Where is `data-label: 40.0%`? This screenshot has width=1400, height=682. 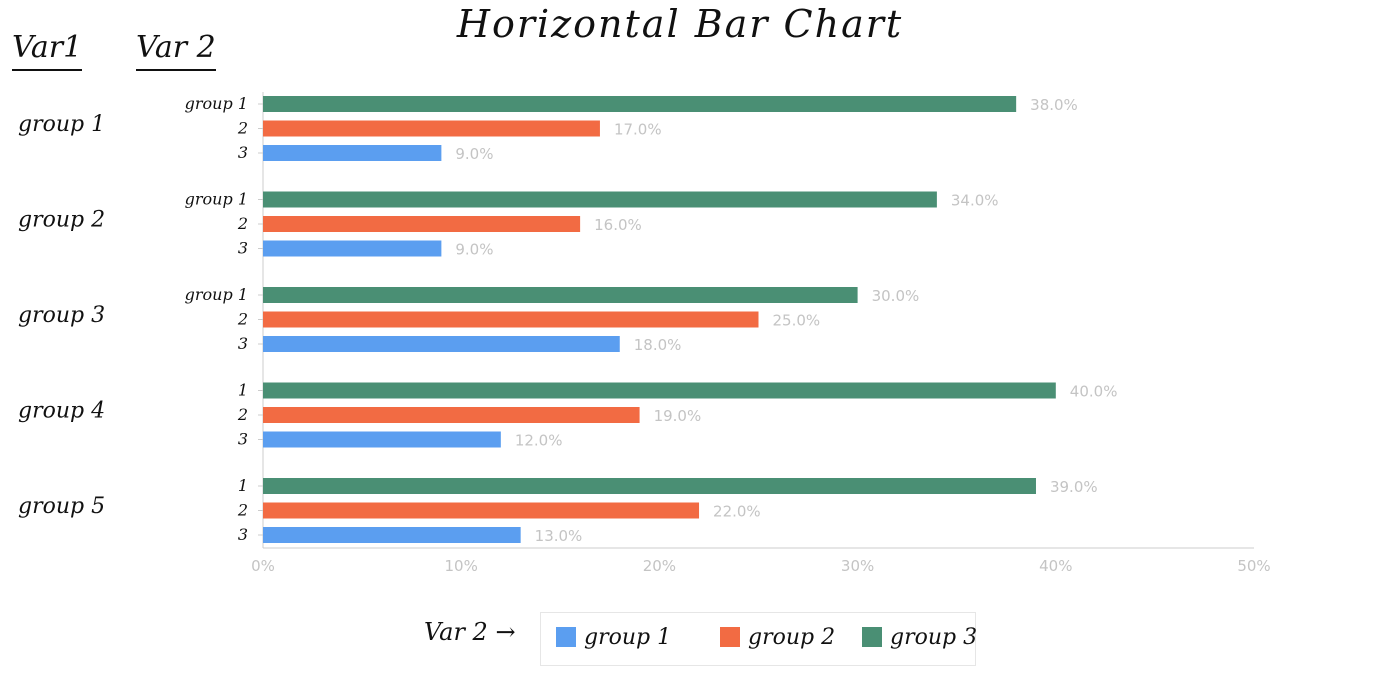
data-label: 40.0% is located at coordinates (1094, 392).